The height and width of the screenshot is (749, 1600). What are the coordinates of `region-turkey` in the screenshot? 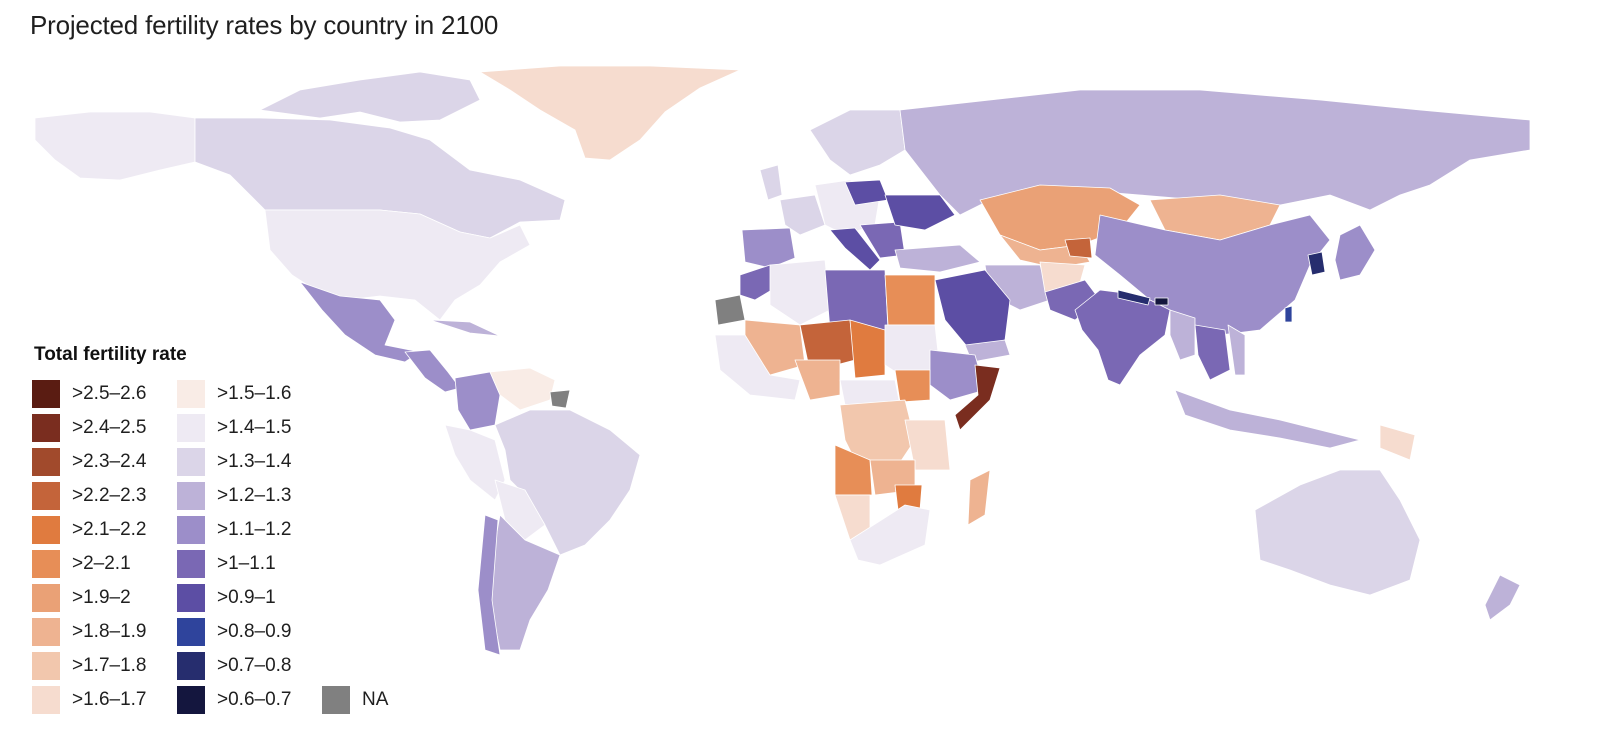 It's located at (937, 258).